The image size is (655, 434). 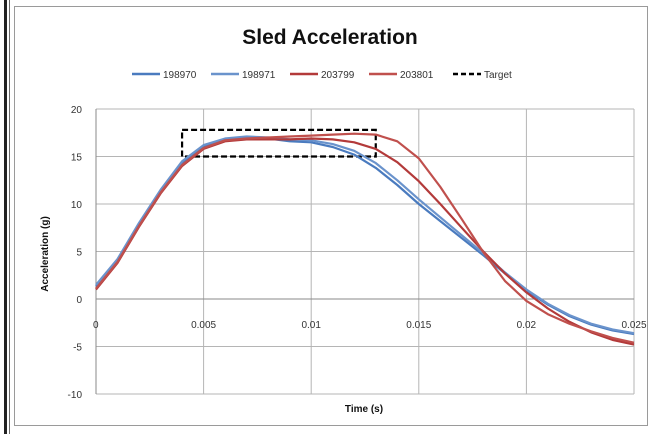 What do you see at coordinates (527, 325) in the screenshot?
I see `x-tick-label: 0.02` at bounding box center [527, 325].